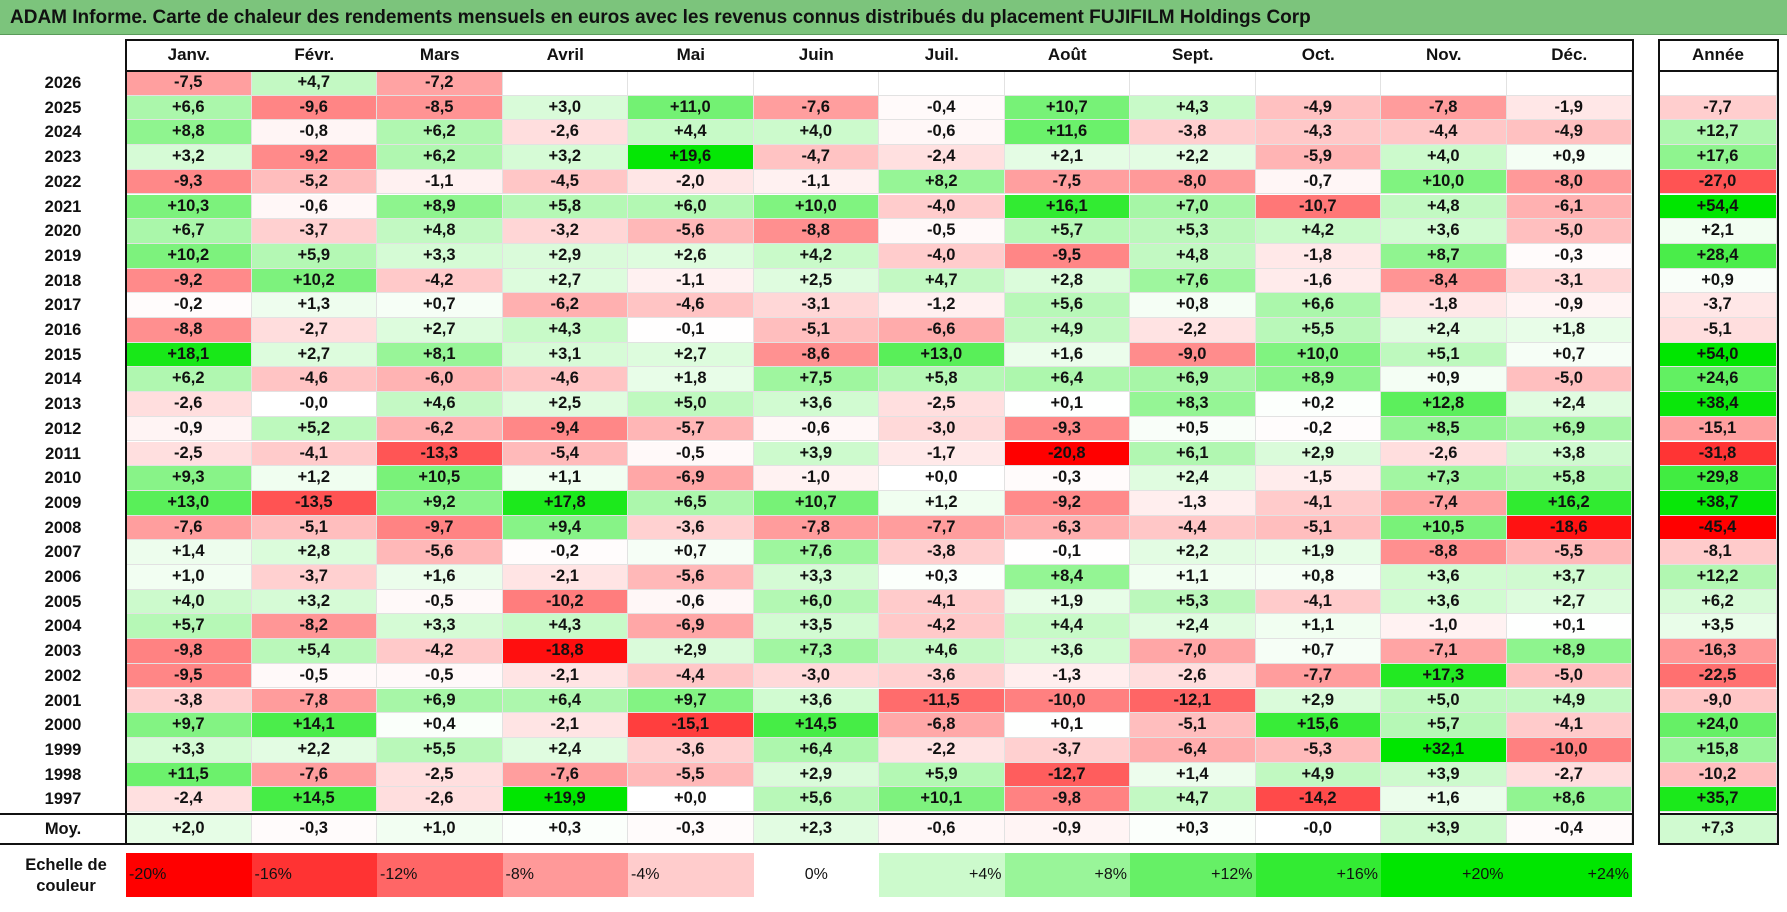  I want to click on heatmap-cell: +6,4, so click(1067, 380).